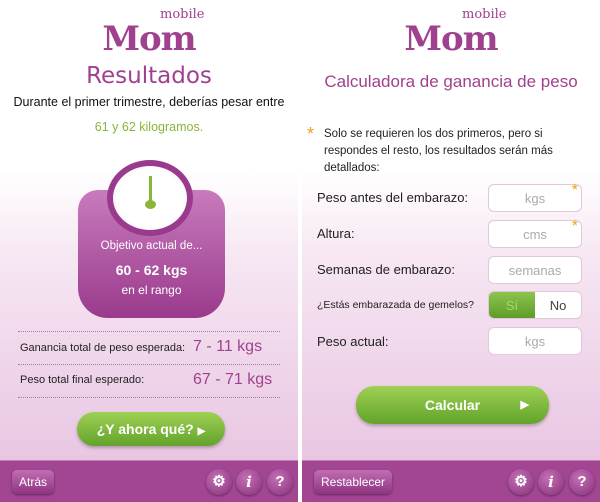 The height and width of the screenshot is (502, 600). What do you see at coordinates (353, 482) in the screenshot?
I see `reset-button: Restablecer` at bounding box center [353, 482].